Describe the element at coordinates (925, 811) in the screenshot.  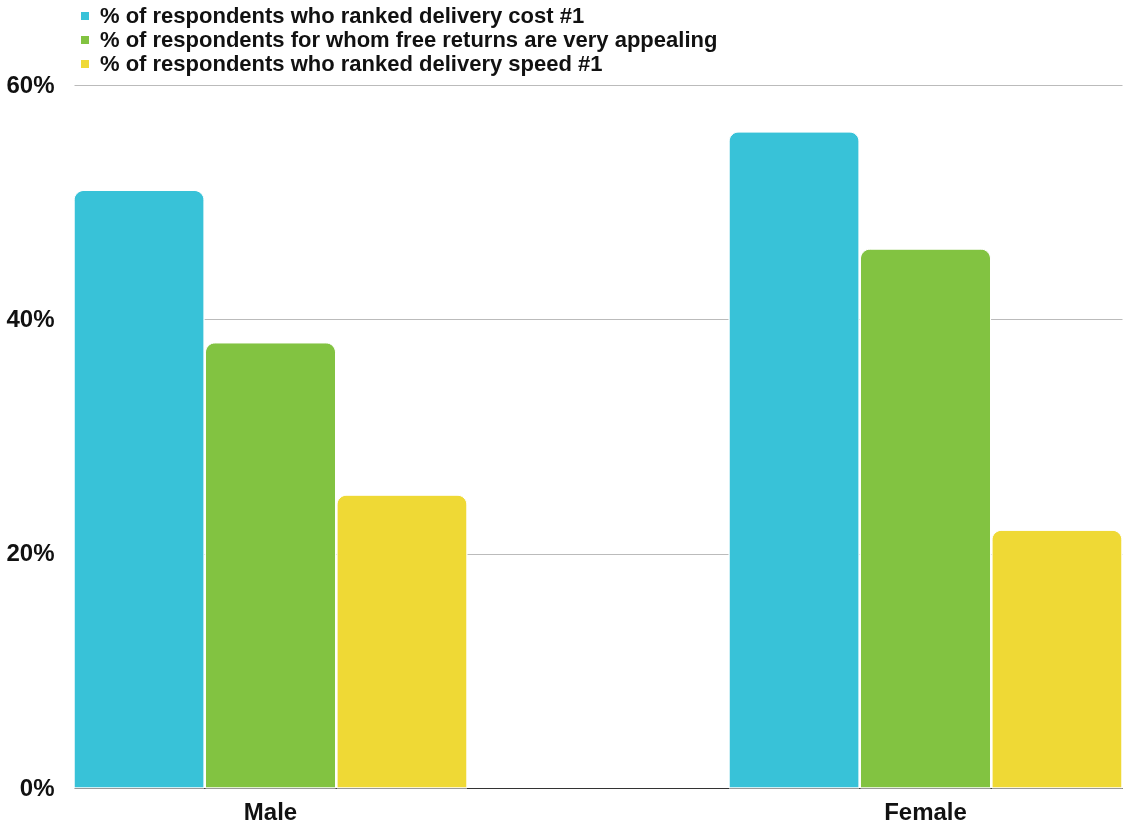
I see `x-tick-label: Female` at that location.